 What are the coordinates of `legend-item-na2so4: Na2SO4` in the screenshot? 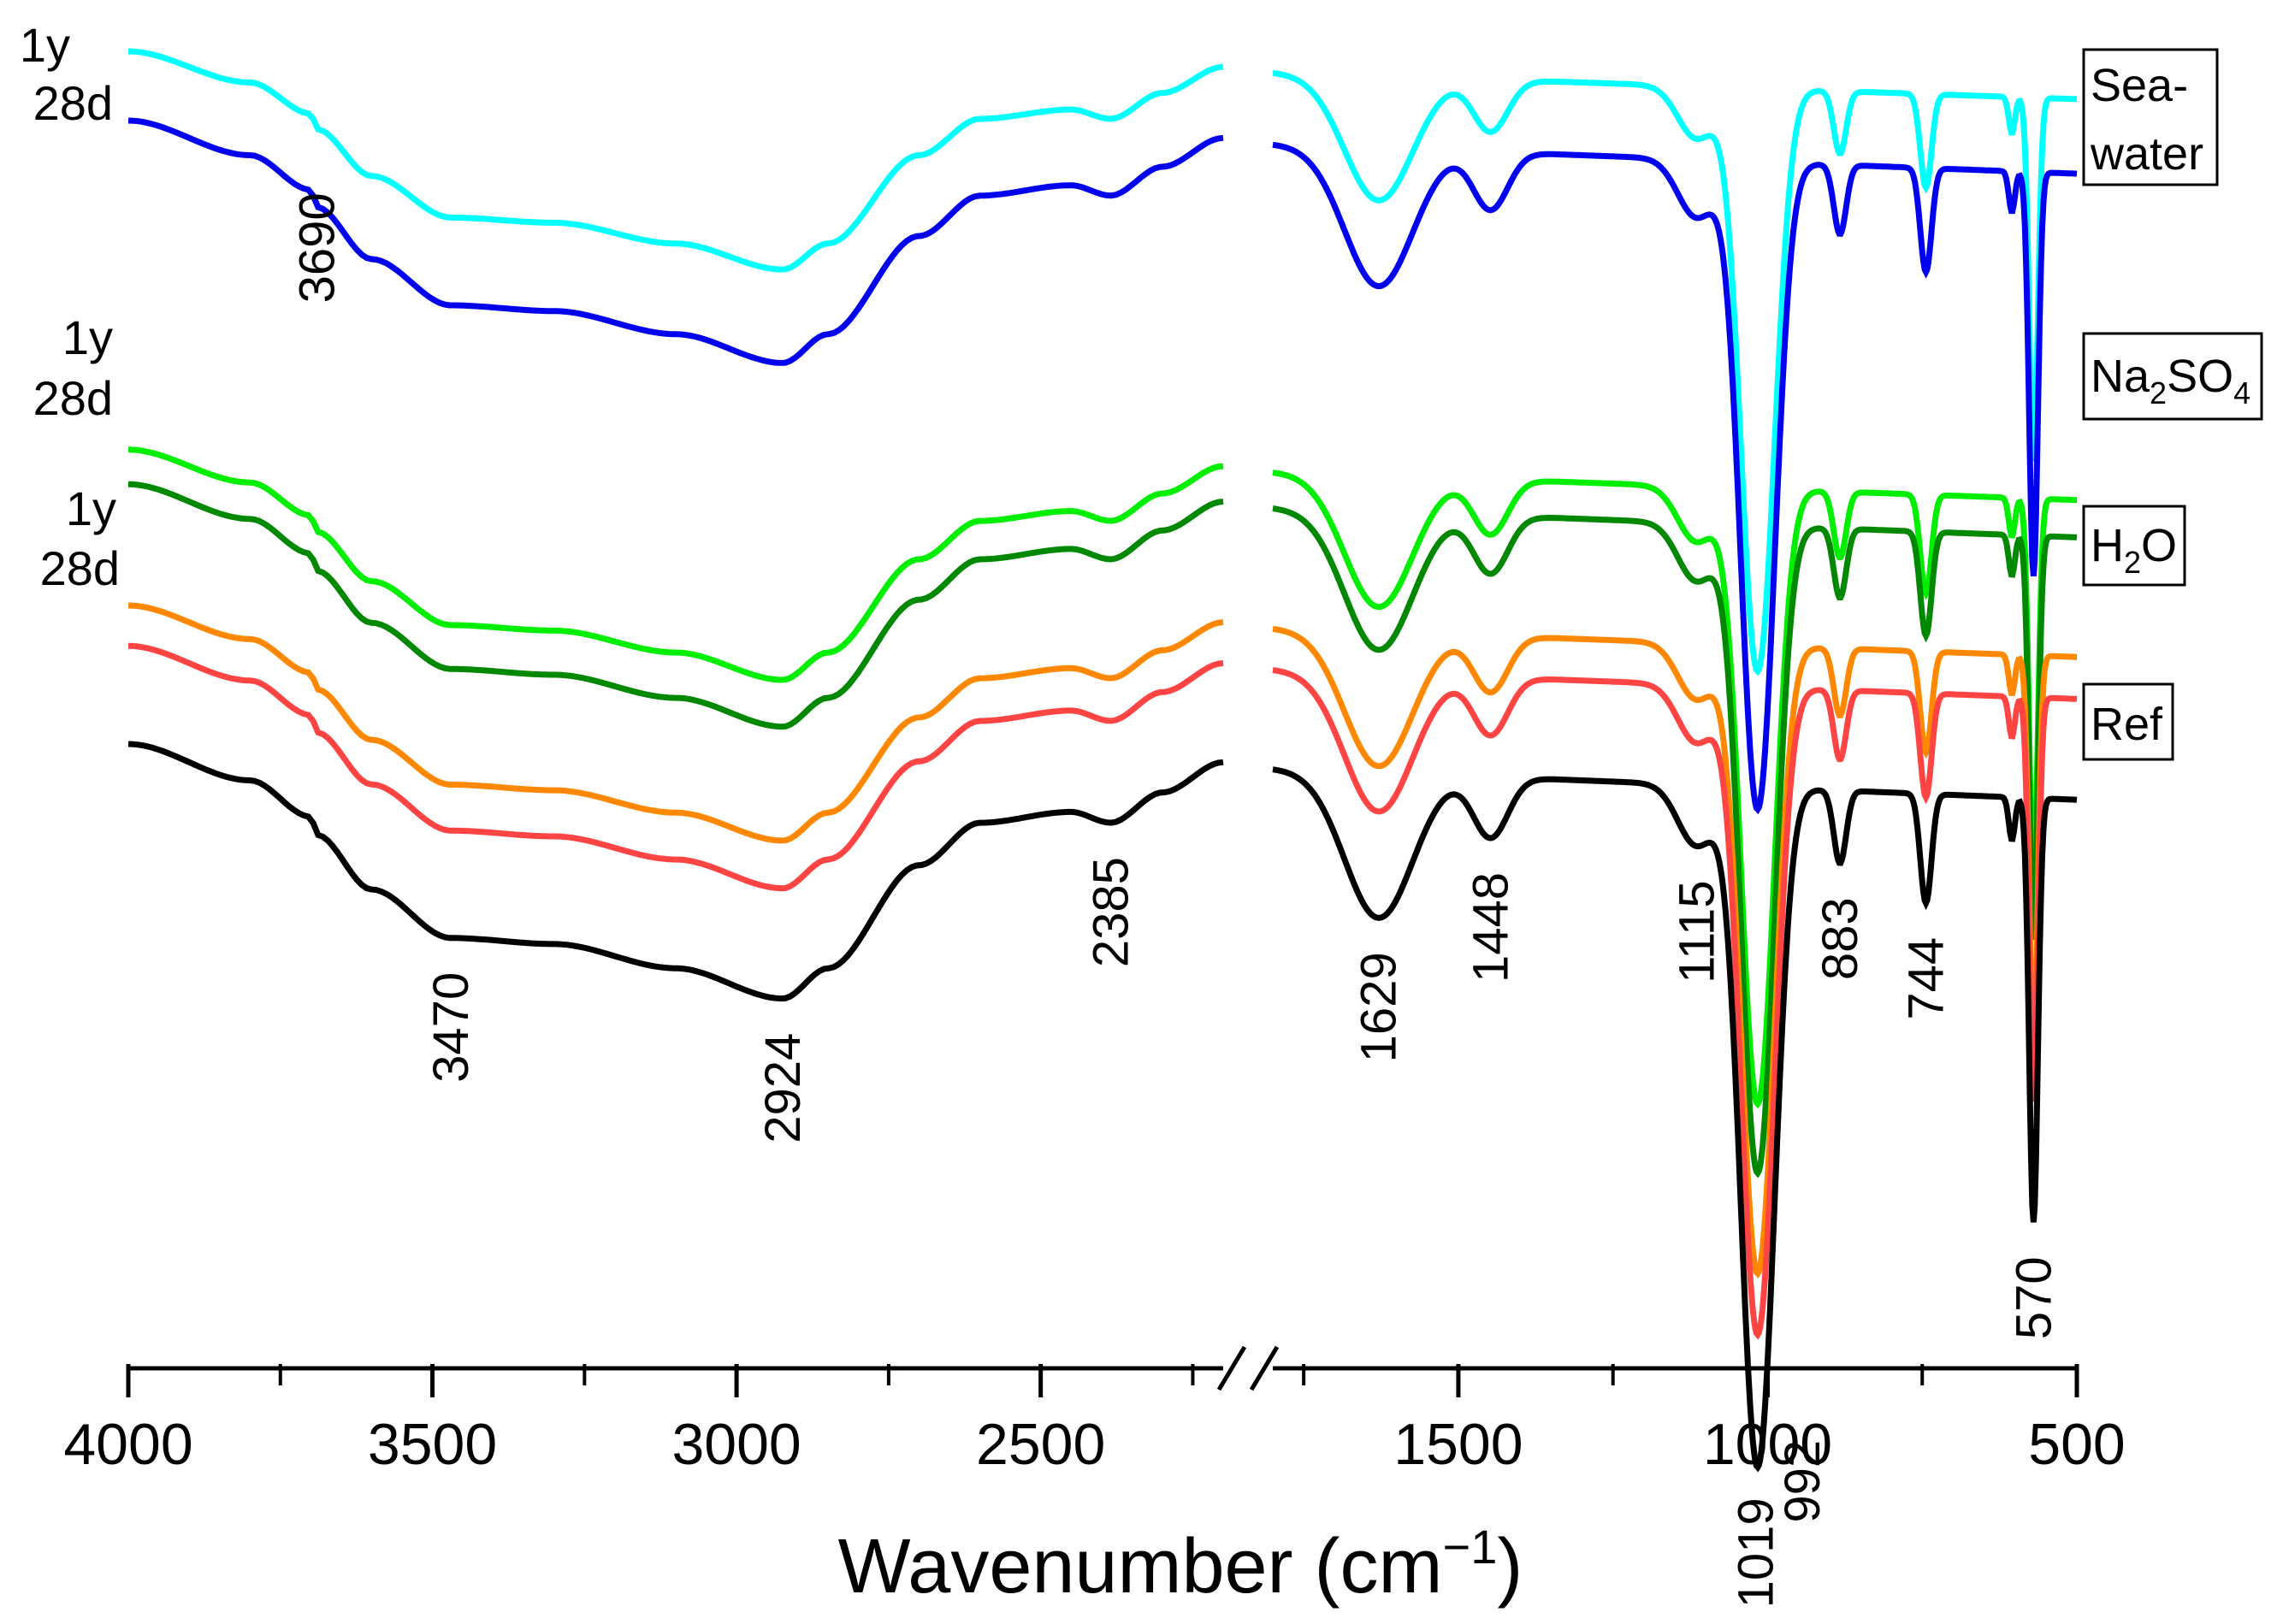 It's located at (2172, 376).